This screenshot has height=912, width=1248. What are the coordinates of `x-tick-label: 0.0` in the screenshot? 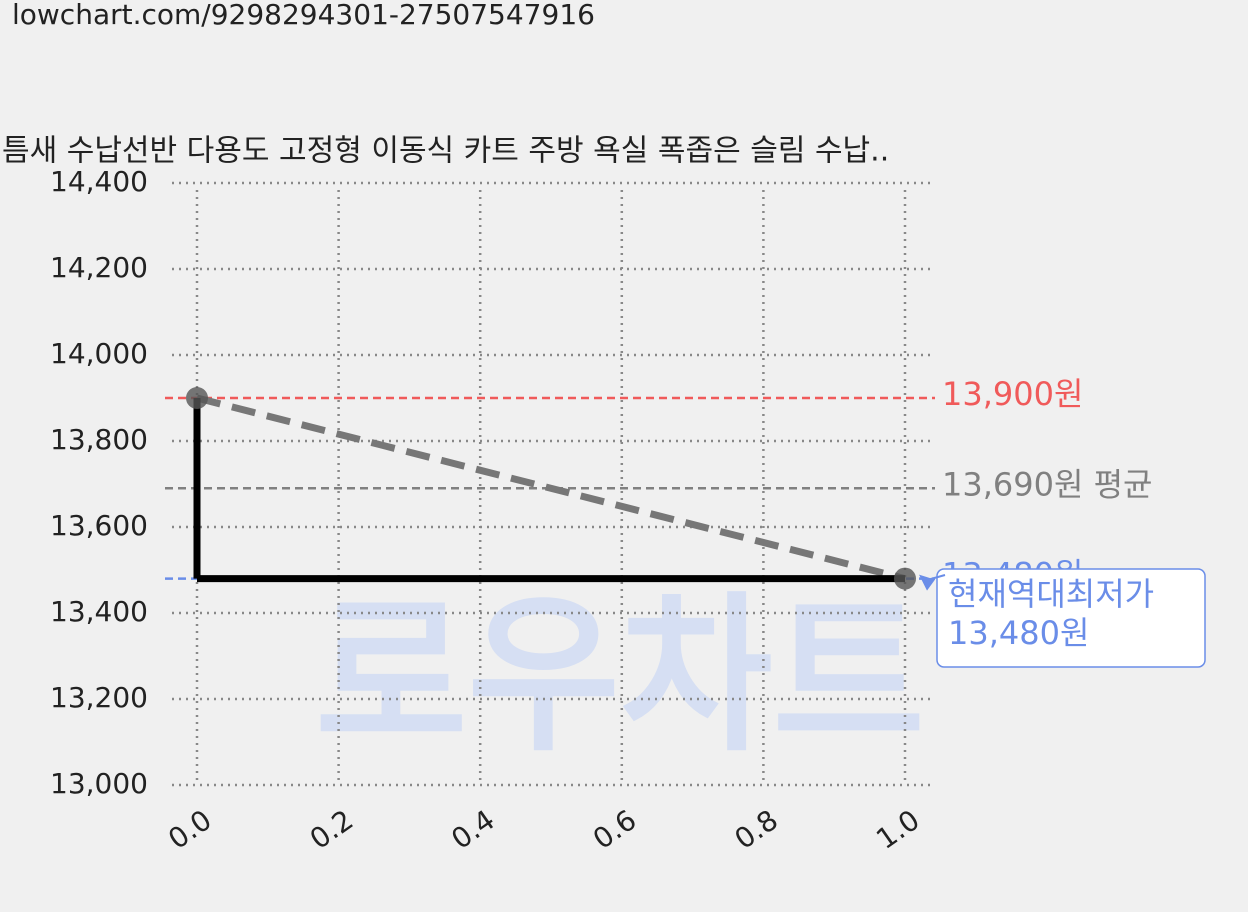 It's located at (189, 829).